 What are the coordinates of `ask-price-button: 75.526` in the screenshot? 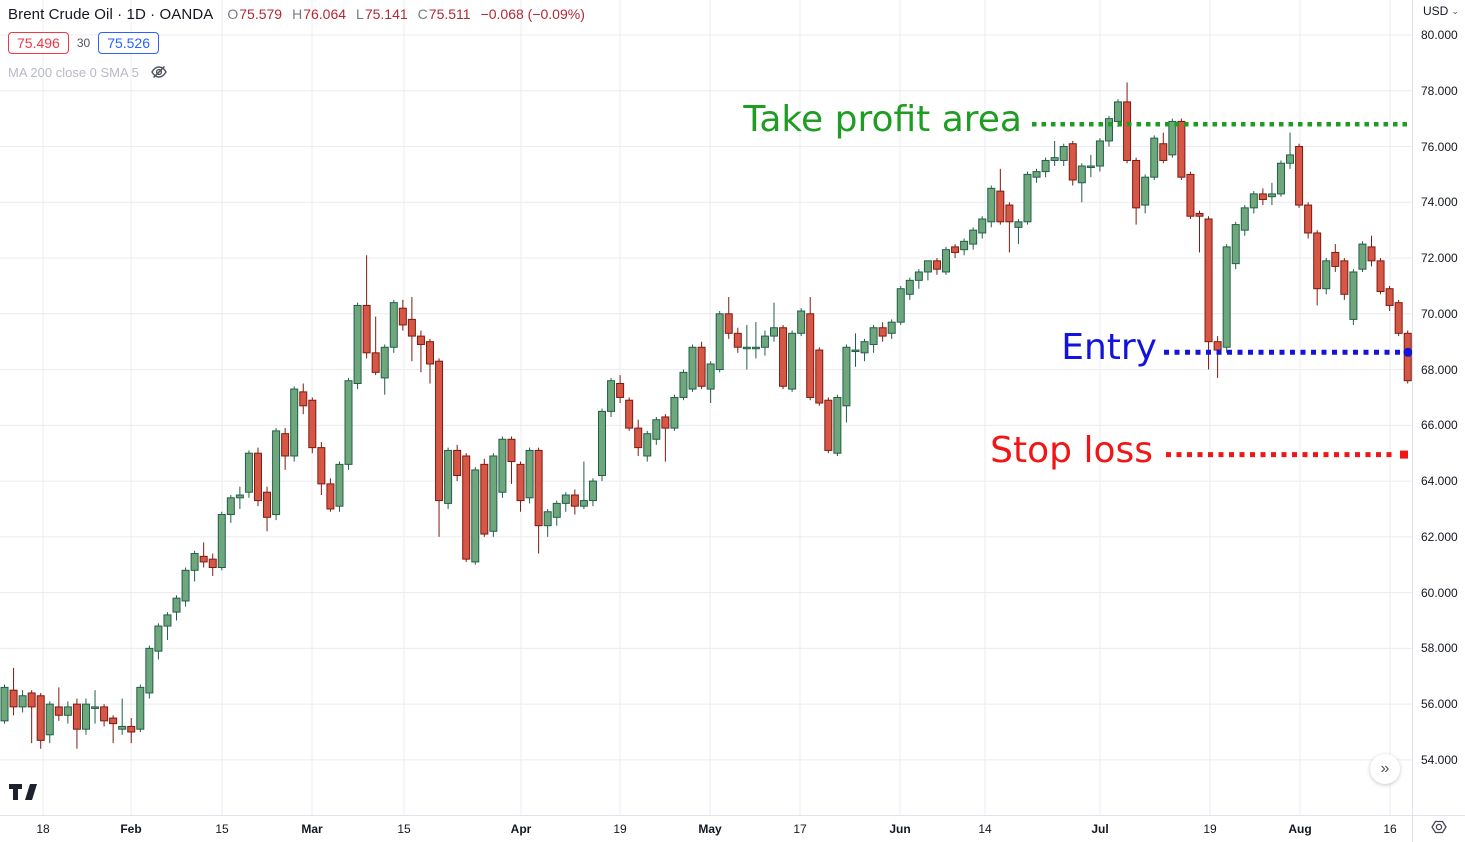 It's located at (129, 43).